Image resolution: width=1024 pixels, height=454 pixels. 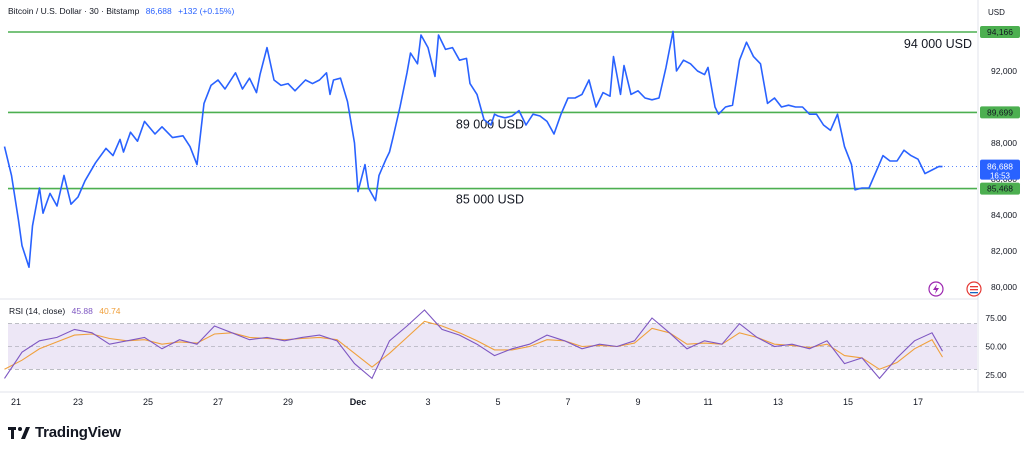 I want to click on brand: TradingView, so click(x=64, y=432).